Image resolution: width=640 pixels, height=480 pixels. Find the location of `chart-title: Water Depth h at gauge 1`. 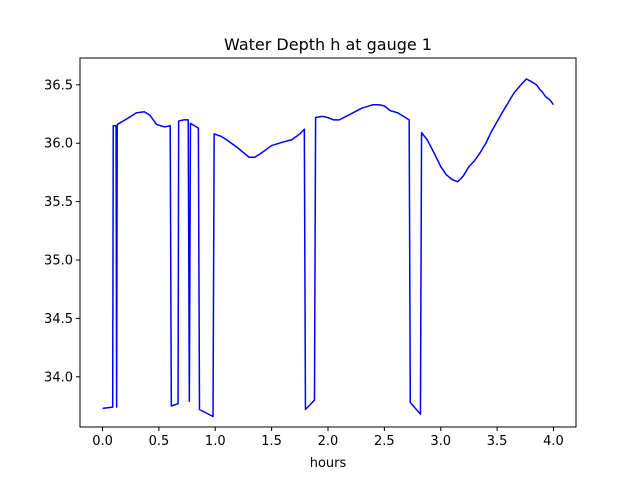

chart-title: Water Depth h at gauge 1 is located at coordinates (328, 44).